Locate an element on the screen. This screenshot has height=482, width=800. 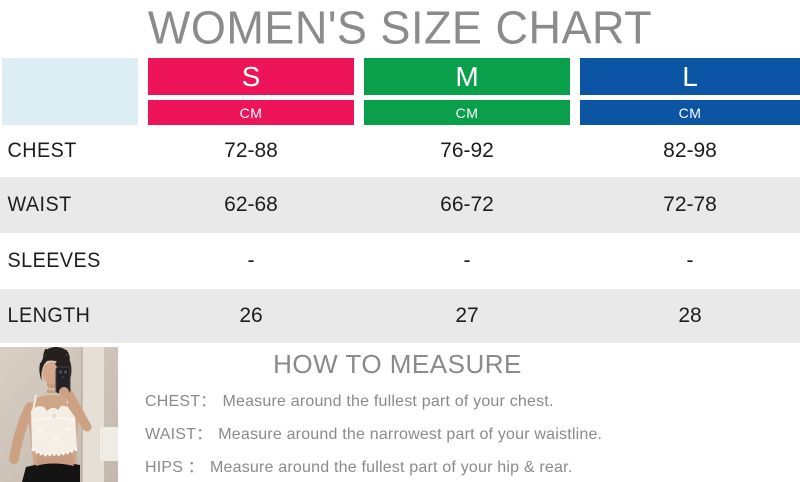
size-column-l: L is located at coordinates (690, 76).